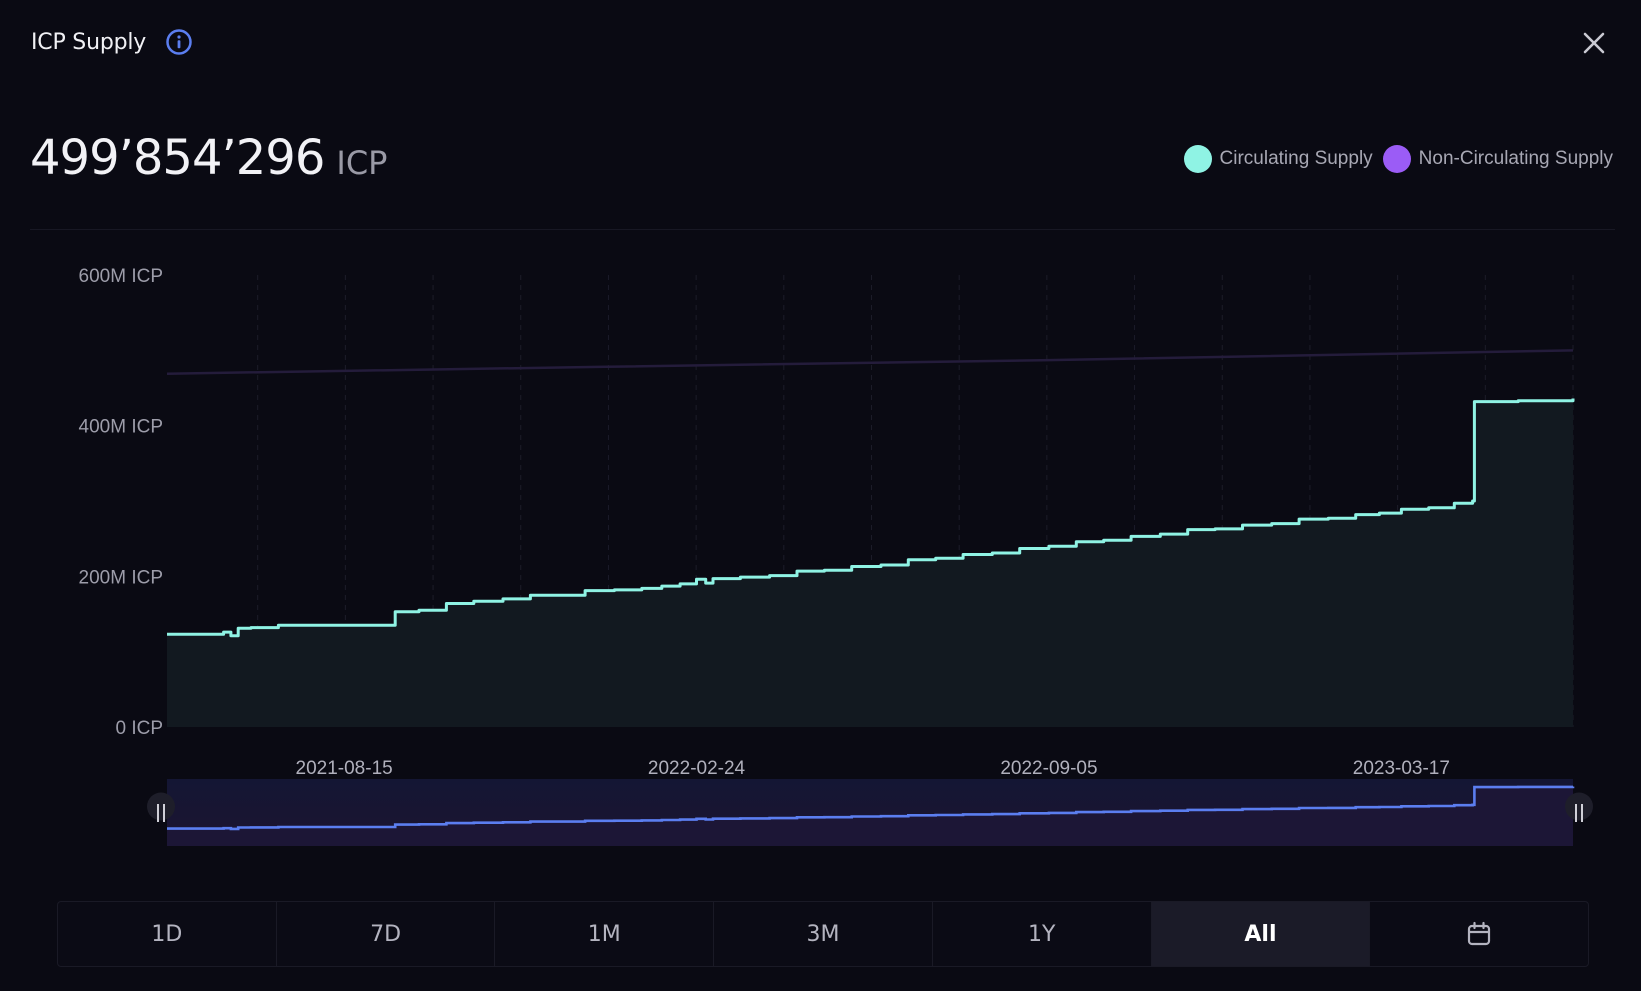 The image size is (1641, 991). I want to click on y-tick-label: 0 ICP, so click(139, 728).